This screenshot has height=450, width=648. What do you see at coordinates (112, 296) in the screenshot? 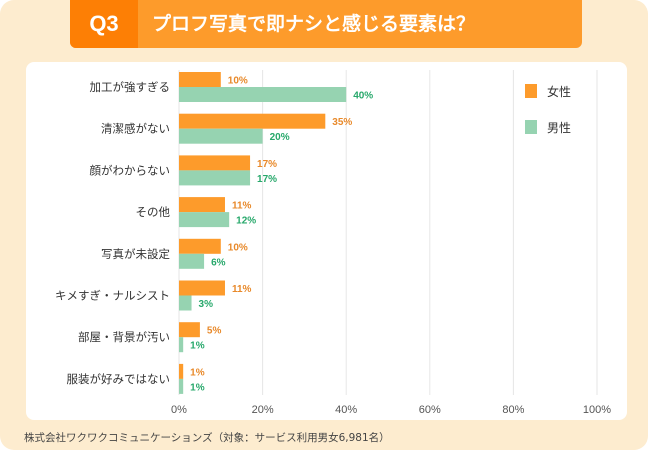
I see `category-label: キメすぎ・ナルシスト` at bounding box center [112, 296].